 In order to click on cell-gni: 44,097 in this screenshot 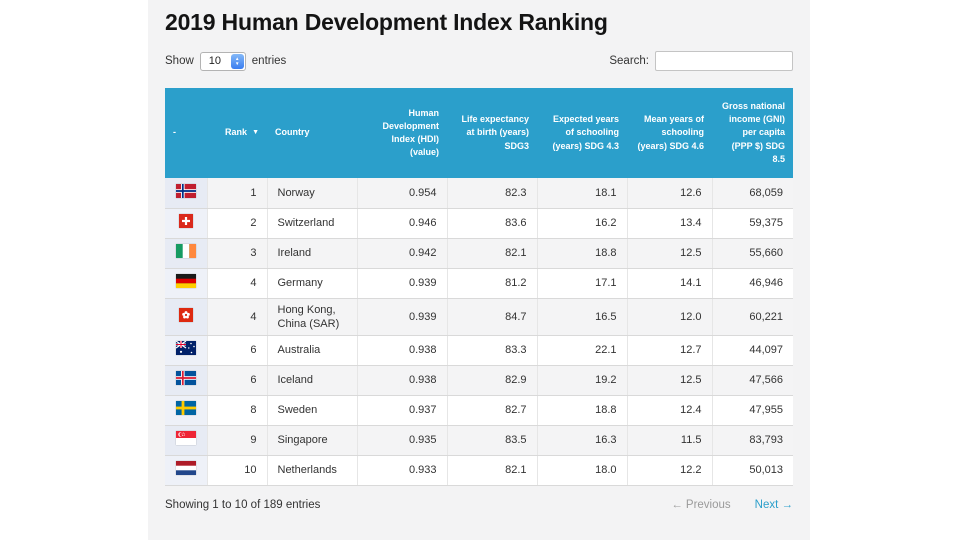, I will do `click(752, 351)`.